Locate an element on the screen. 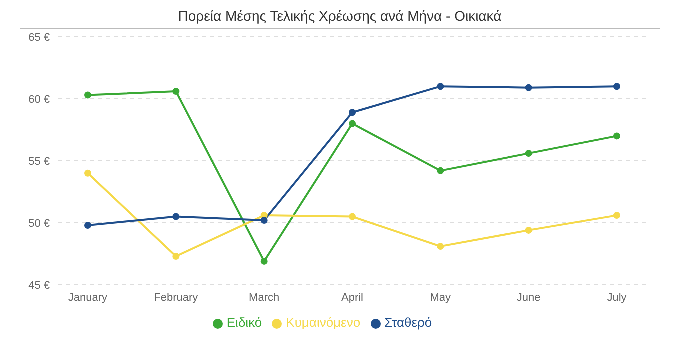 This screenshot has height=347, width=680. legend-label: Ειδικό is located at coordinates (244, 322).